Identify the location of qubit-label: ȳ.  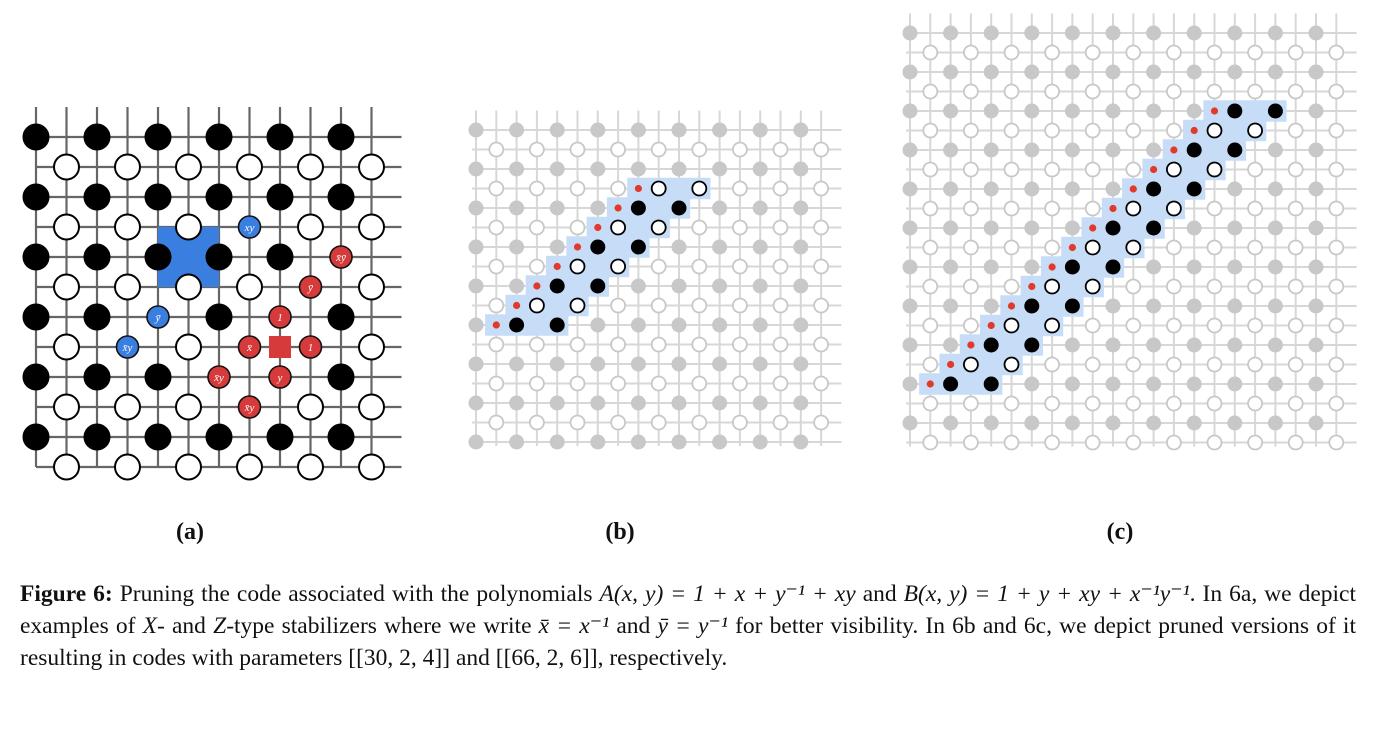
(158, 318).